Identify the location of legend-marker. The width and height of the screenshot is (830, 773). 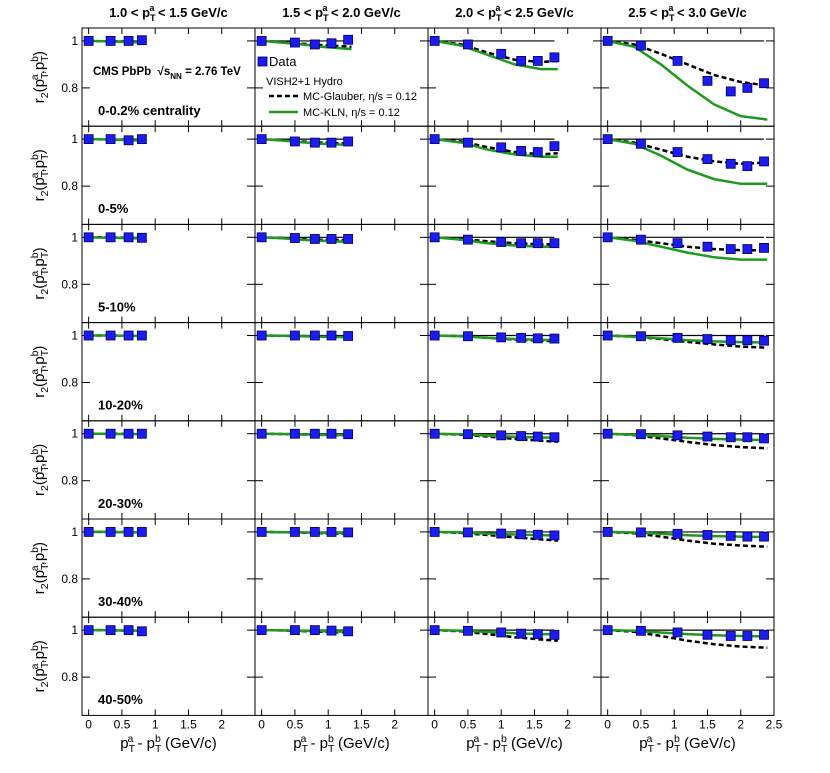
(262, 61).